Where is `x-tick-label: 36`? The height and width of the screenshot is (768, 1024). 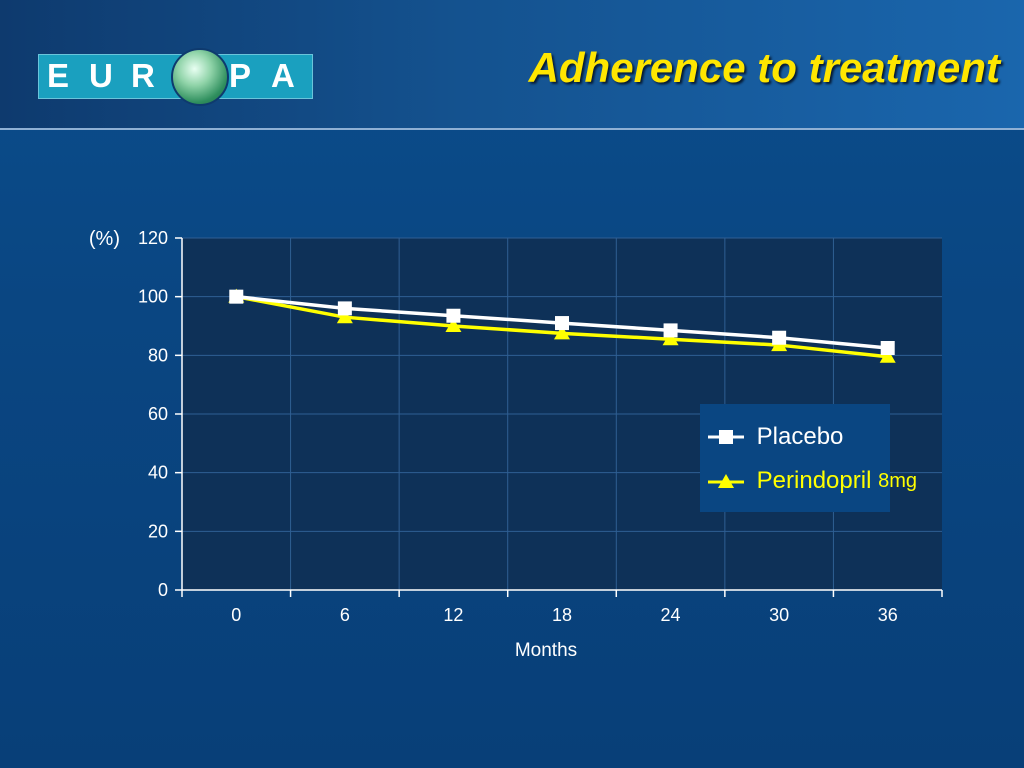 x-tick-label: 36 is located at coordinates (888, 615).